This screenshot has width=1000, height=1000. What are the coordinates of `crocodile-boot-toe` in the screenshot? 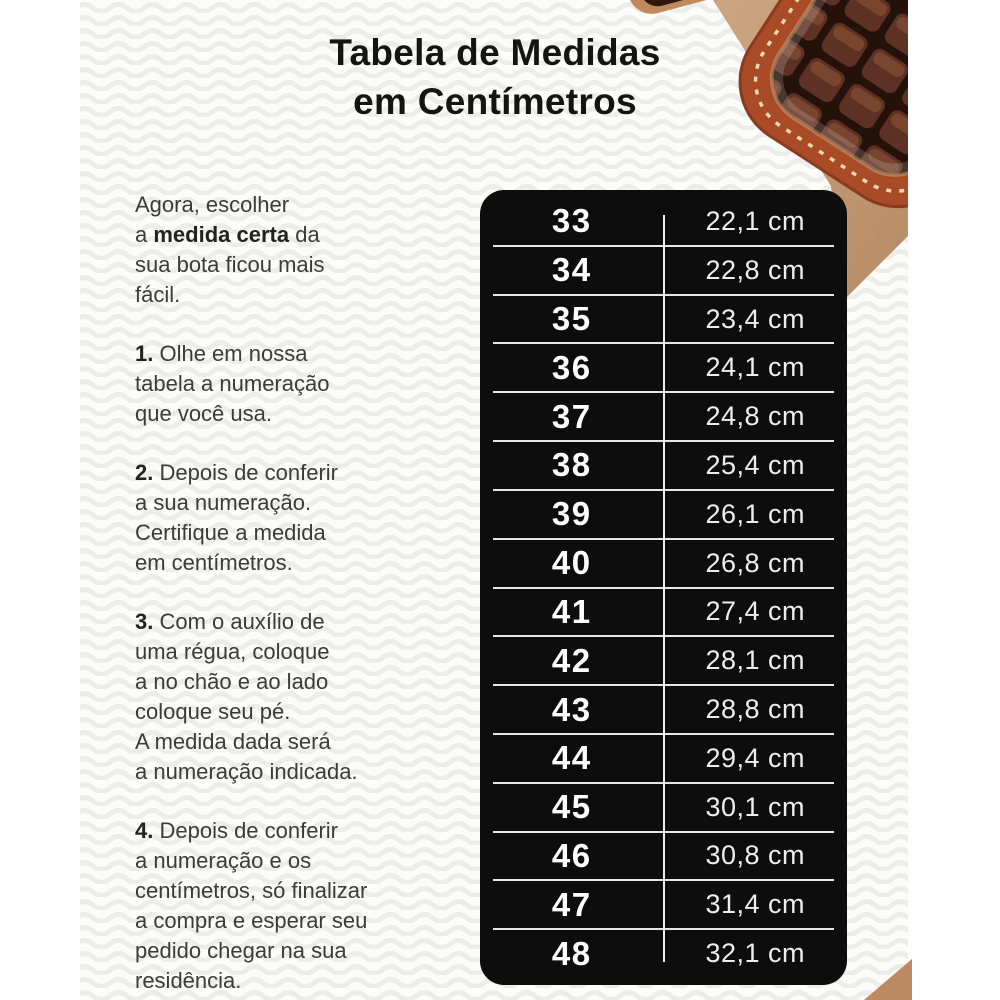 It's located at (823, 104).